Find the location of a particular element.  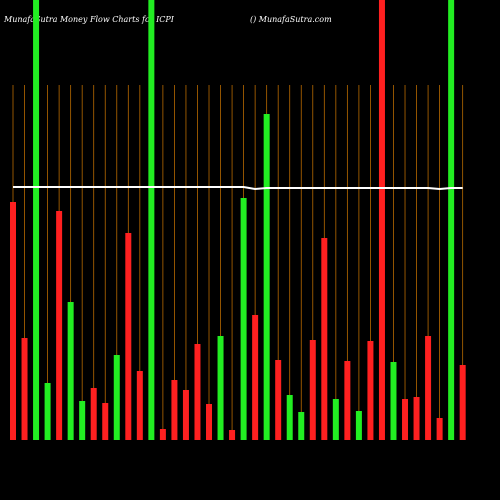

chart-subtitle: () MunafaSutra.com is located at coordinates (291, 19).